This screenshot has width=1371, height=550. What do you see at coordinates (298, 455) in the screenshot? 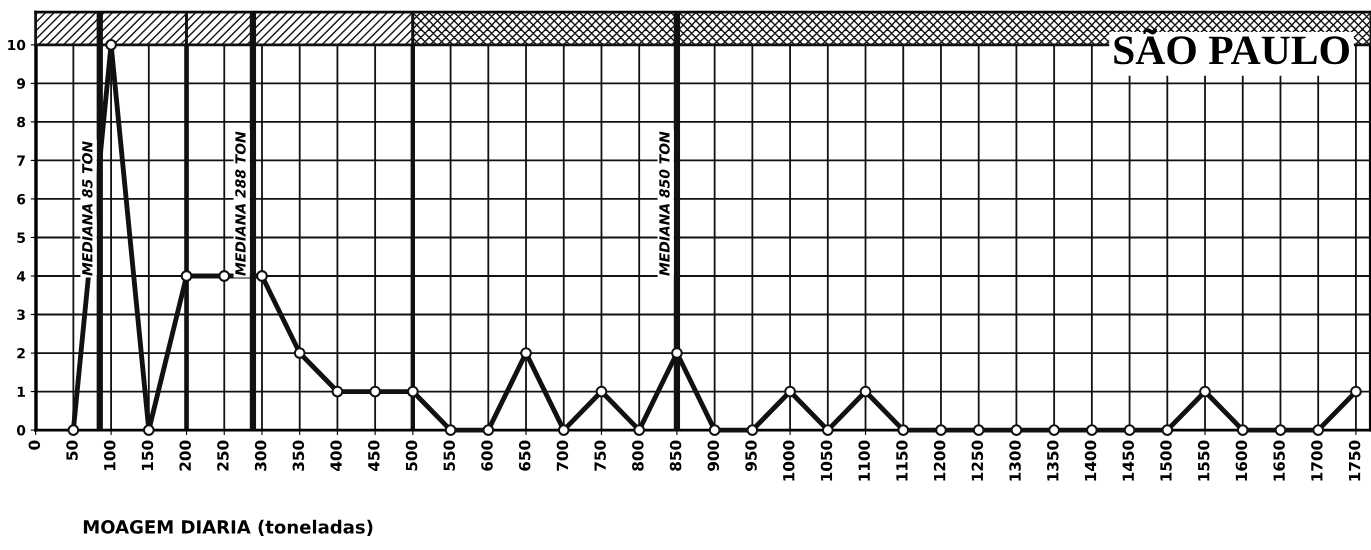
I see `x-tick-label: 350` at bounding box center [298, 455].